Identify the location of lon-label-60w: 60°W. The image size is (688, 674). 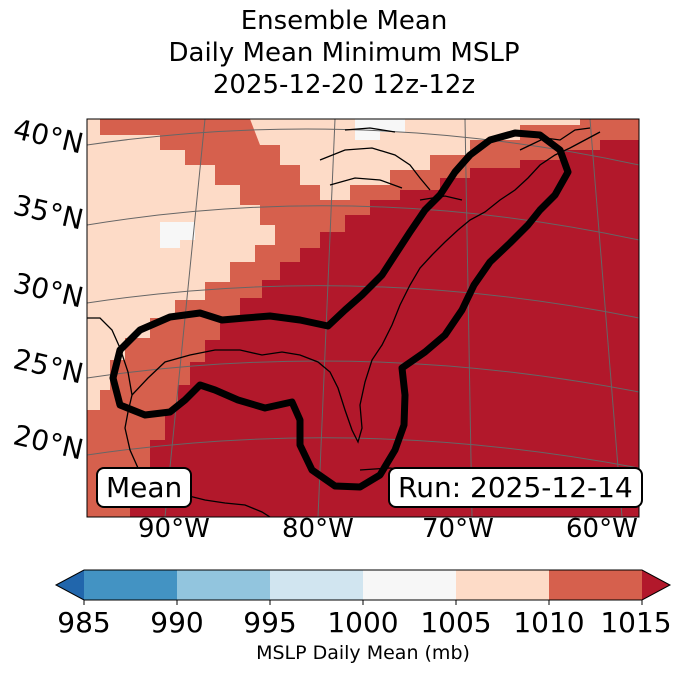
(602, 529).